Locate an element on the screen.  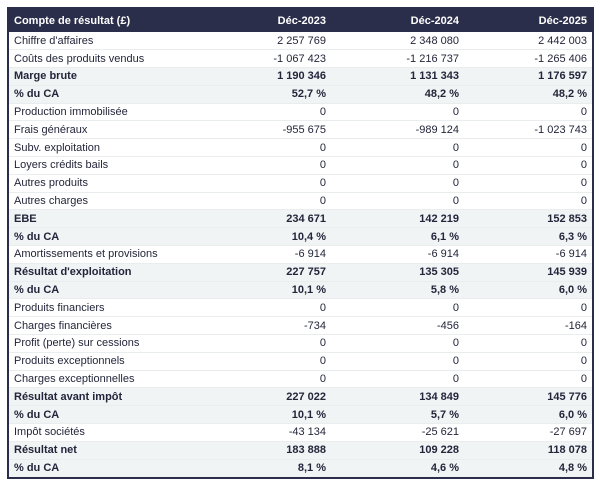
row-value: 52,7 % is located at coordinates (275, 94).